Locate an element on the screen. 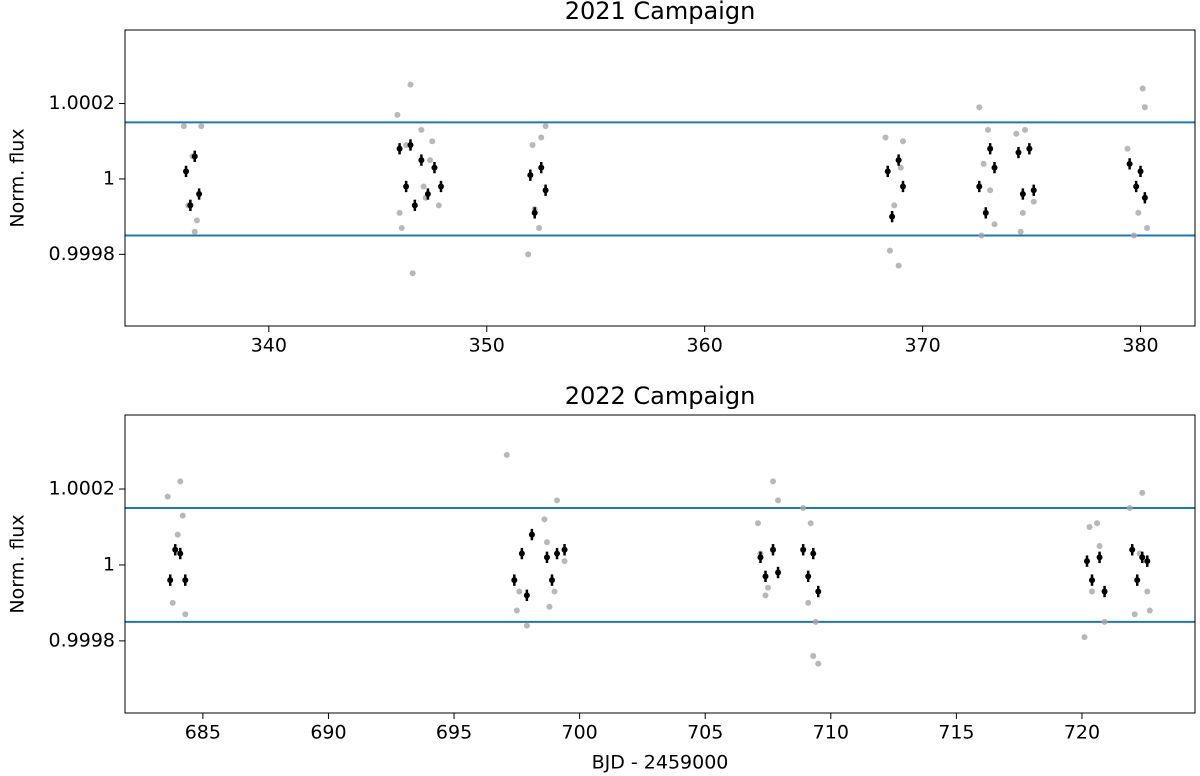  x-tick-label: 710 is located at coordinates (831, 733).